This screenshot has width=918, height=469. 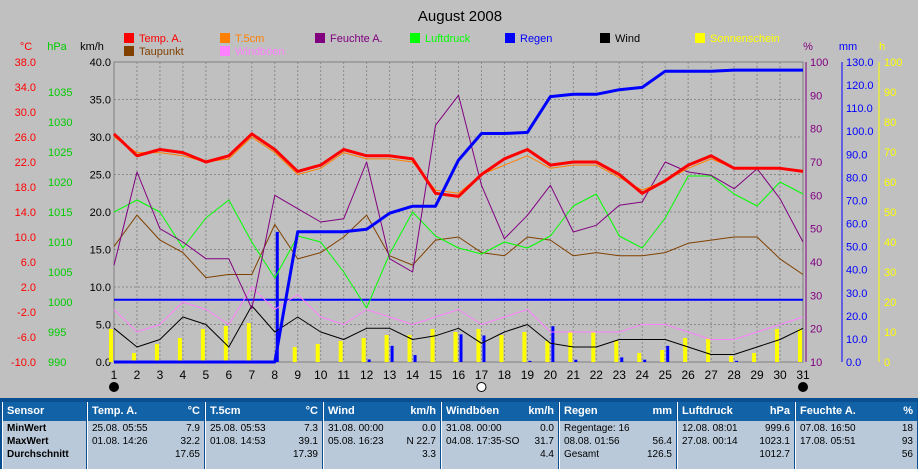 I want to click on stats-row-value: N 22.7, so click(x=421, y=441).